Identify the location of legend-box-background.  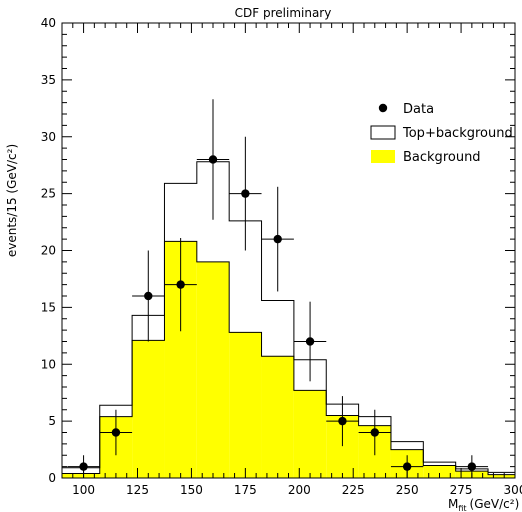
(383, 156).